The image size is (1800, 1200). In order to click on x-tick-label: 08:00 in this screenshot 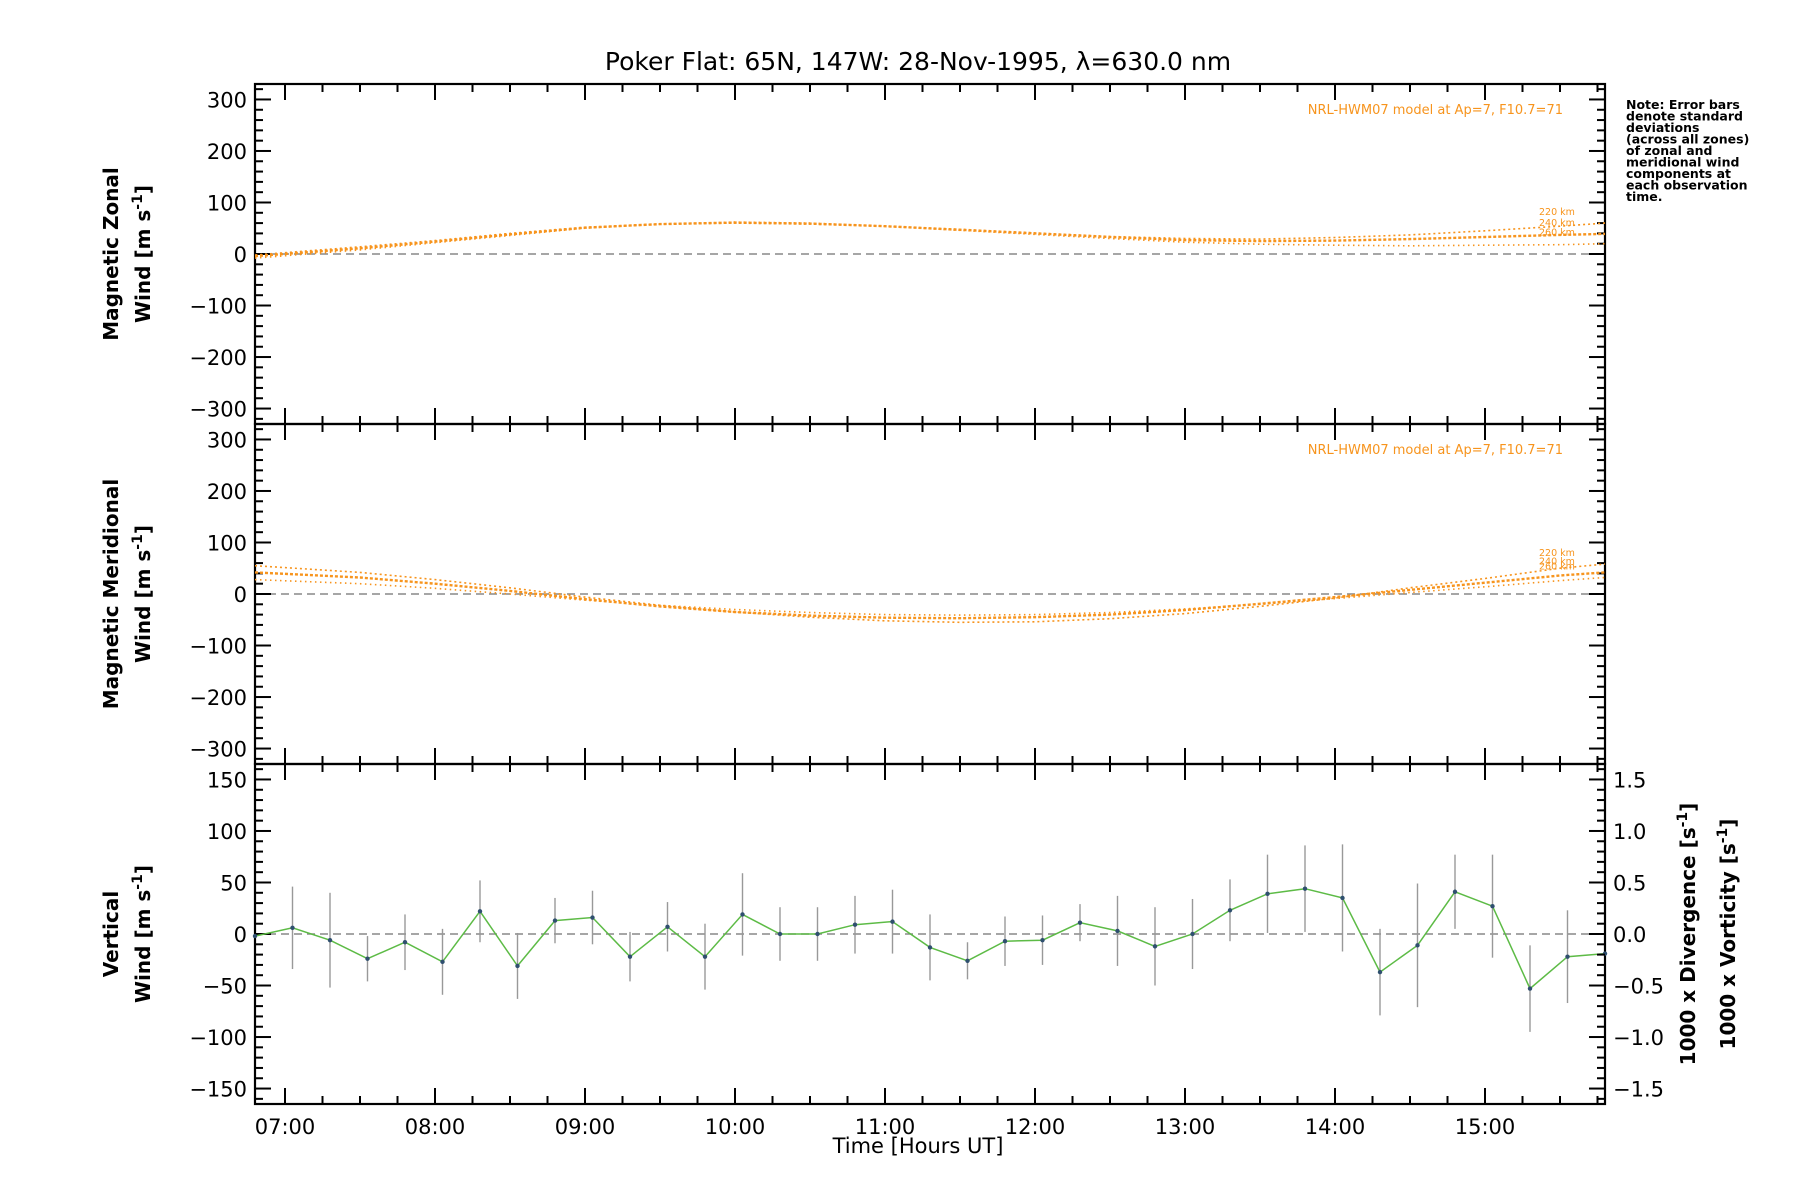, I will do `click(435, 1127)`.